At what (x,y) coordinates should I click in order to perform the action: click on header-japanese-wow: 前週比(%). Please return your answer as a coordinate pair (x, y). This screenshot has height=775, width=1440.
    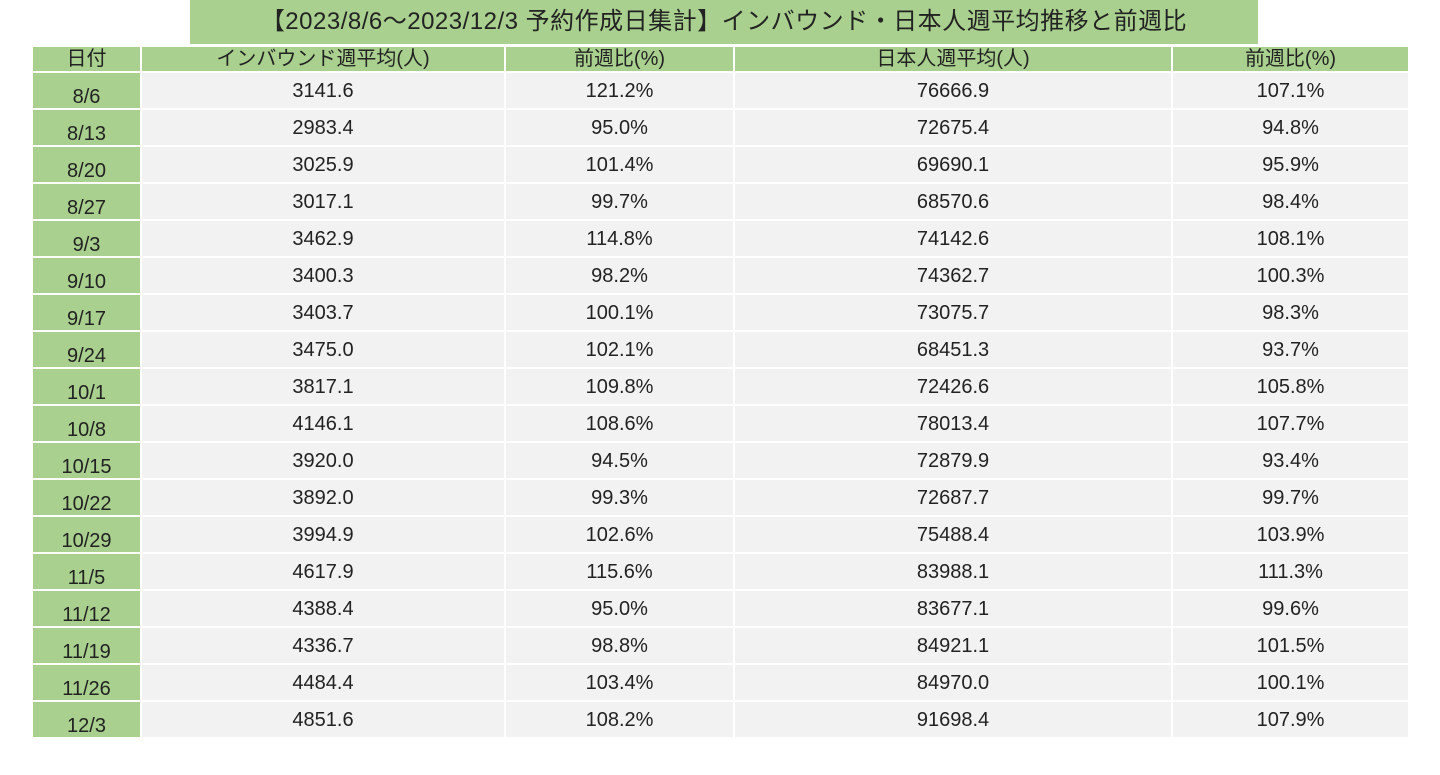
    Looking at the image, I should click on (1290, 59).